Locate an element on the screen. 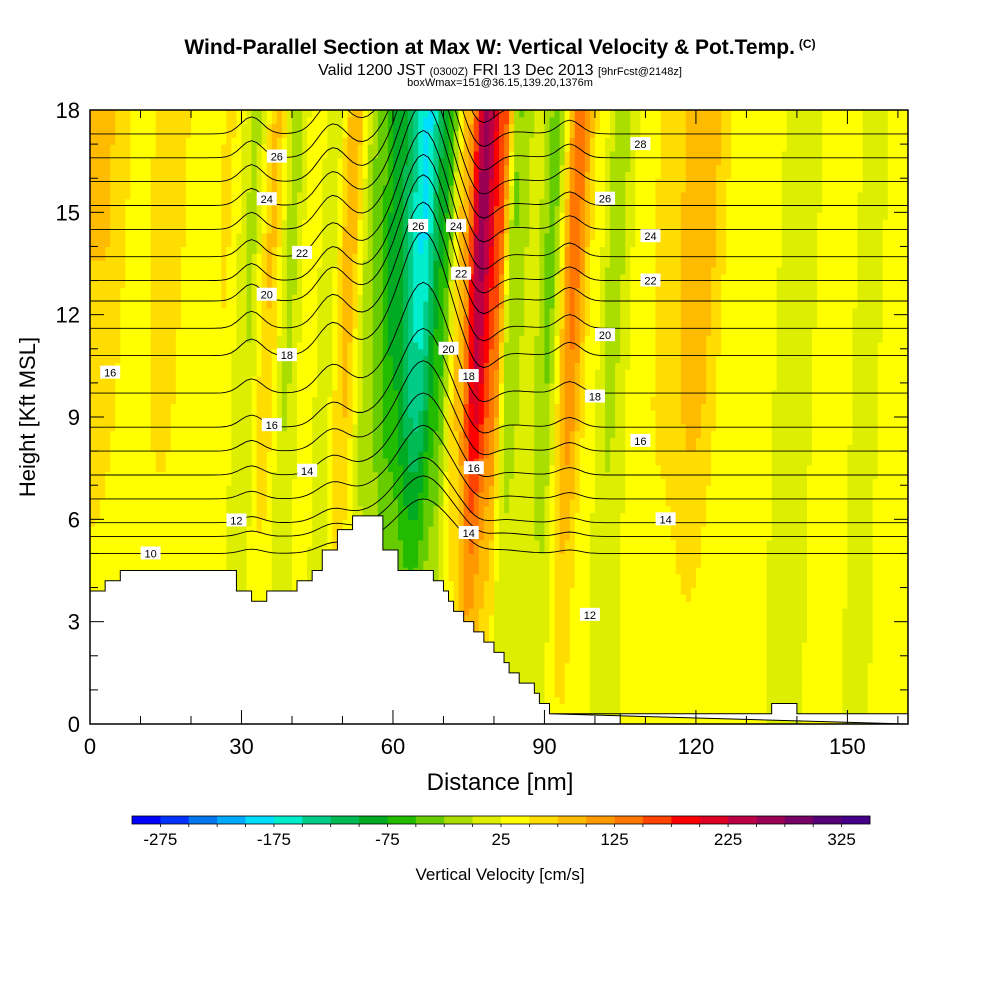 The height and width of the screenshot is (1000, 1000). isentrope-label: 20 is located at coordinates (266, 294).